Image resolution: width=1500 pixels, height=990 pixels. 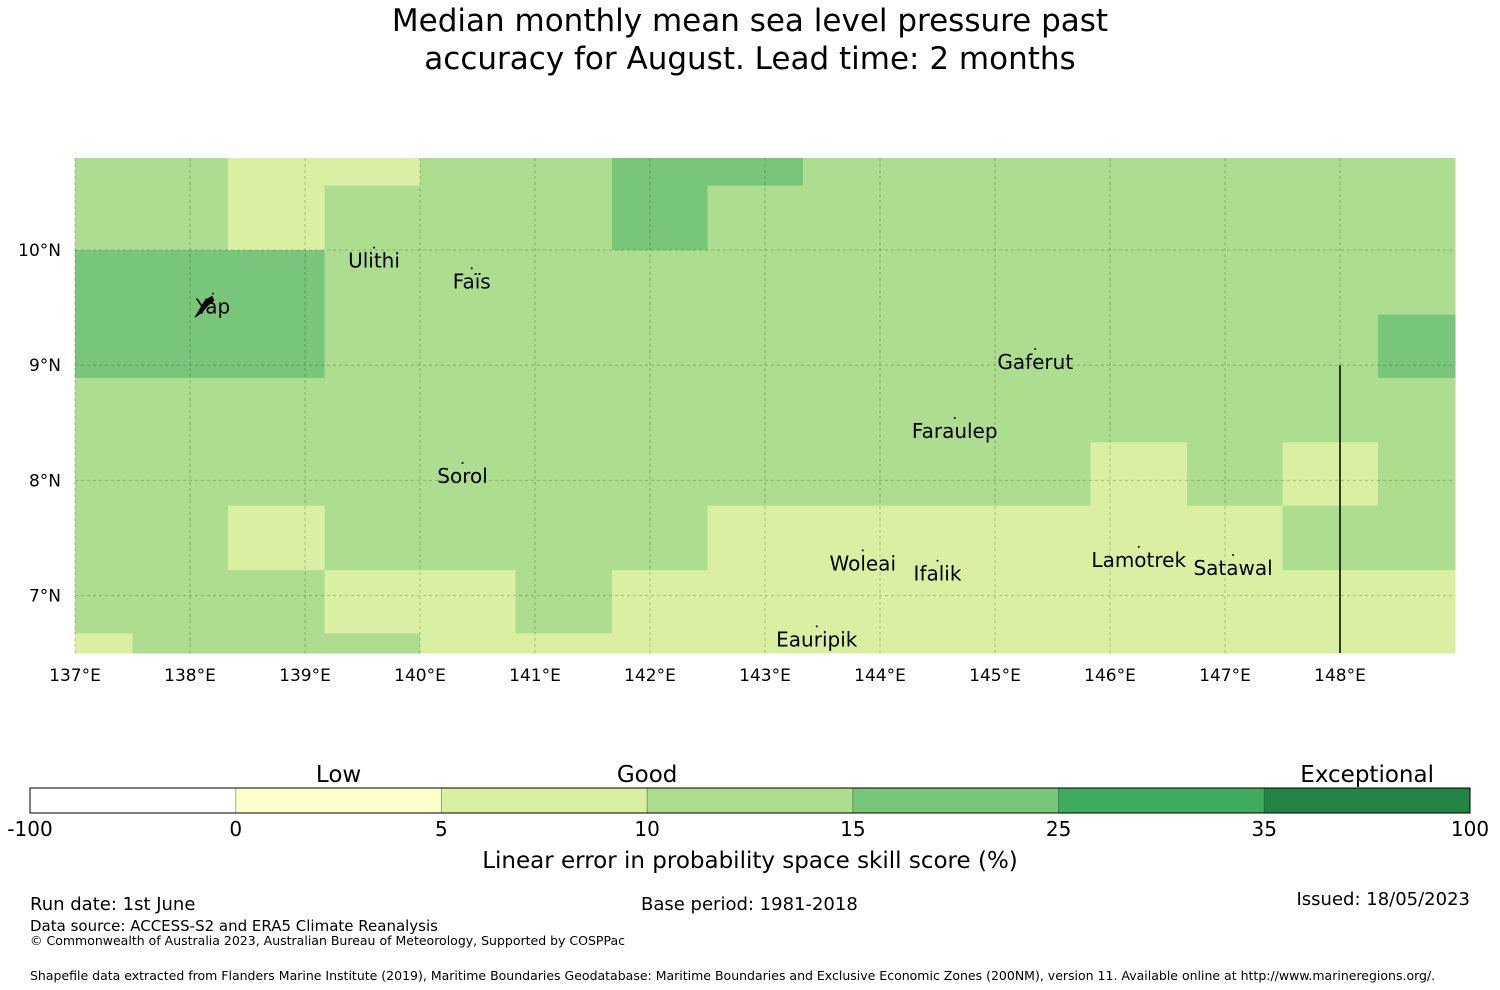 What do you see at coordinates (45, 366) in the screenshot?
I see `lat-tick-label: 9°N` at bounding box center [45, 366].